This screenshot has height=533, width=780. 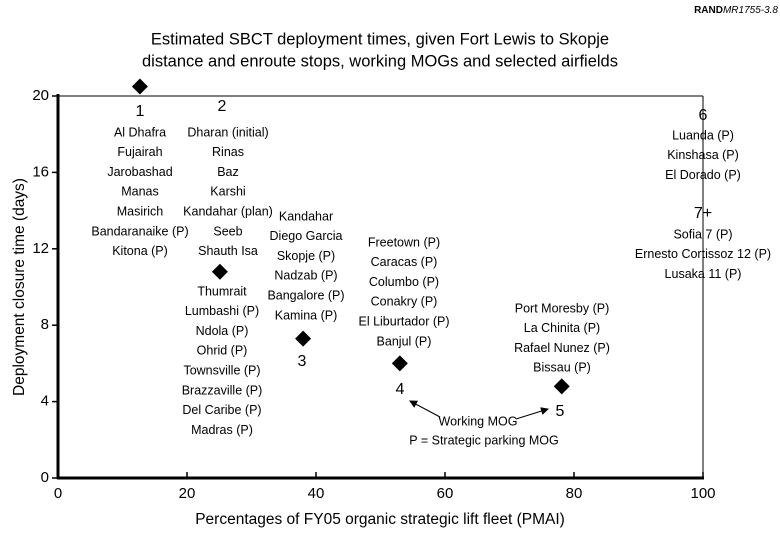 What do you see at coordinates (140, 192) in the screenshot?
I see `airfield: Manas` at bounding box center [140, 192].